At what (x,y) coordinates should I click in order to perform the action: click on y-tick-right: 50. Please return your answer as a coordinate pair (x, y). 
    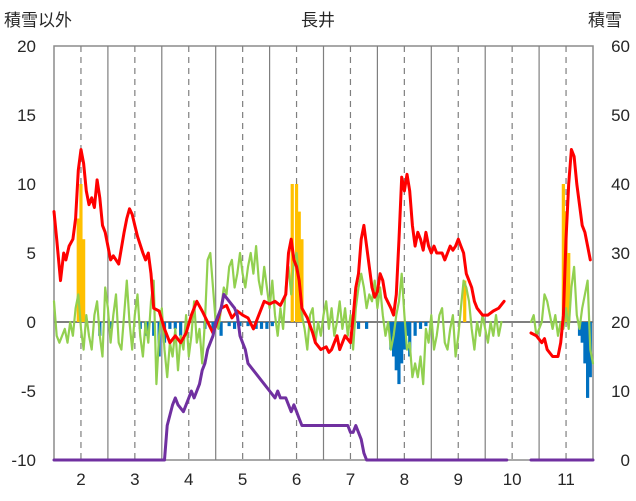
    Looking at the image, I should click on (620, 115).